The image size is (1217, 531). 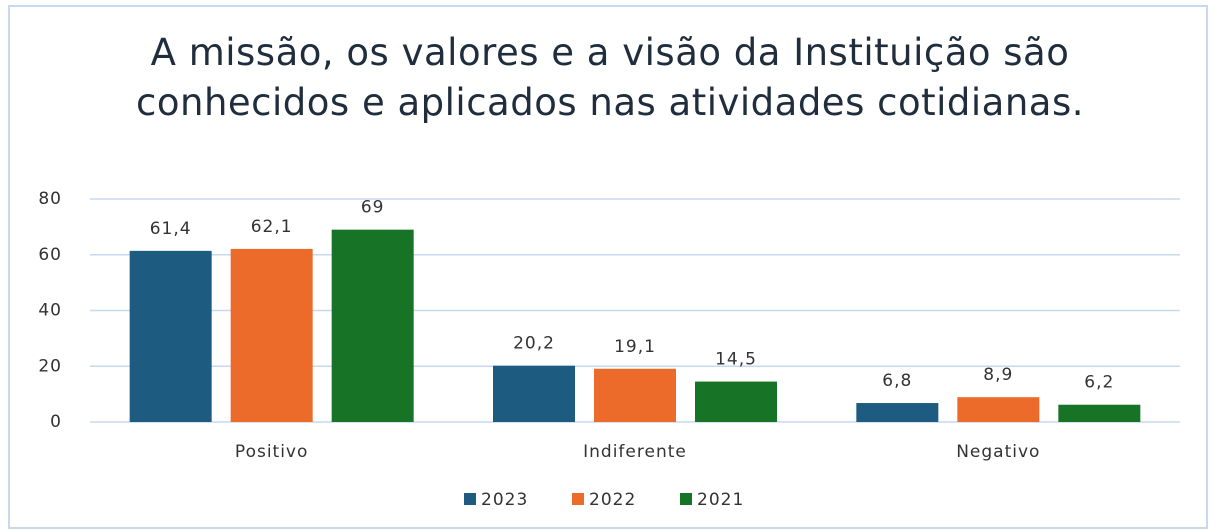 I want to click on legend-label: 2023, so click(x=504, y=500).